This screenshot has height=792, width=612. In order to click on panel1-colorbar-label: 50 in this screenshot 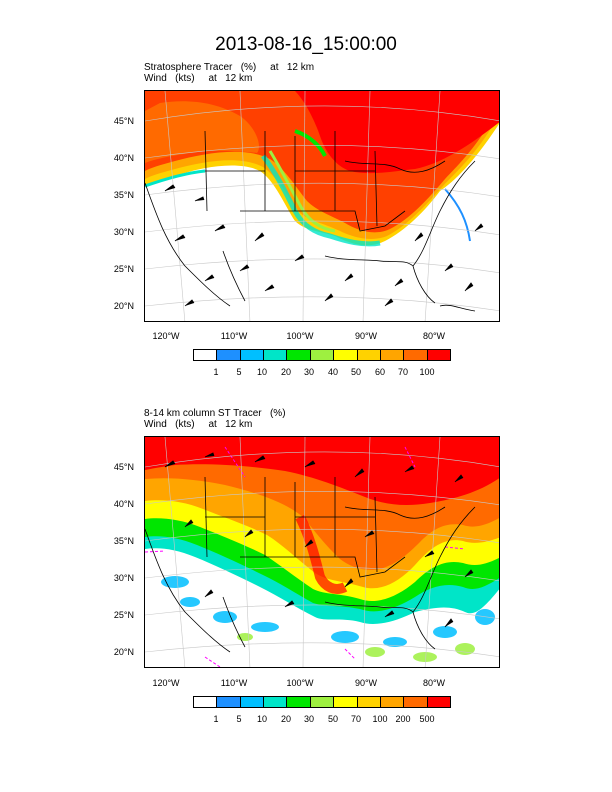, I will do `click(355, 372)`.